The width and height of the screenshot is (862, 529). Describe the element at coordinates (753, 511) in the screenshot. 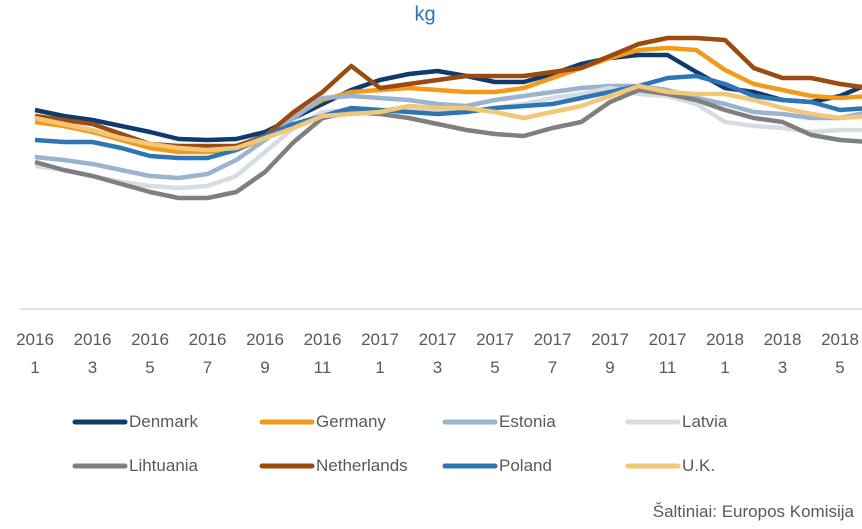

I see `source: Šaltiniai: Europos Komisija` at that location.